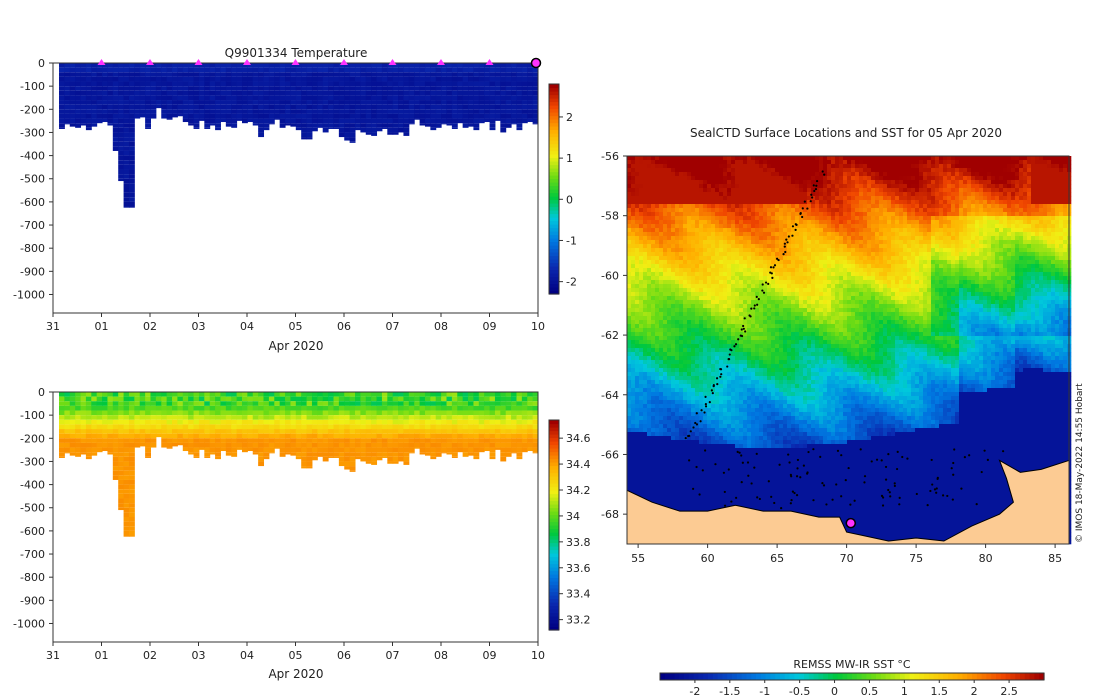 The image size is (1100, 700). What do you see at coordinates (569, 158) in the screenshot?
I see `colorbar-tick-label: 1` at bounding box center [569, 158].